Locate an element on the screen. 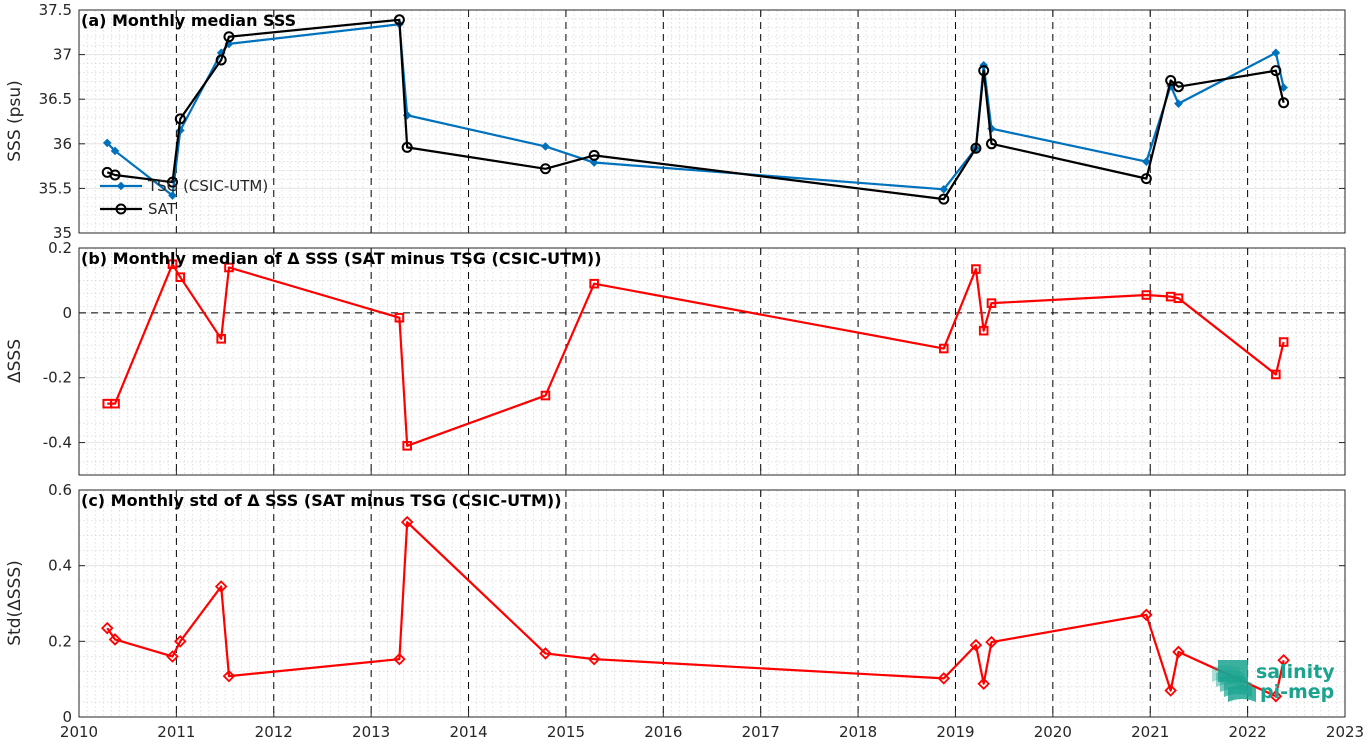 The width and height of the screenshot is (1368, 745). logo-text-pimep: pi-mep is located at coordinates (1297, 692).